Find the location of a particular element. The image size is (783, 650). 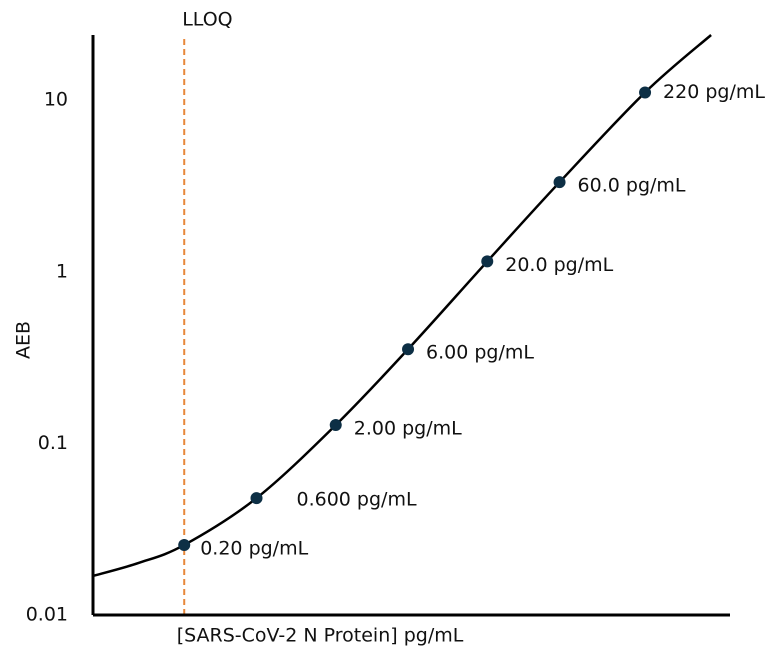

y-tick-label: 10 is located at coordinates (56, 100).